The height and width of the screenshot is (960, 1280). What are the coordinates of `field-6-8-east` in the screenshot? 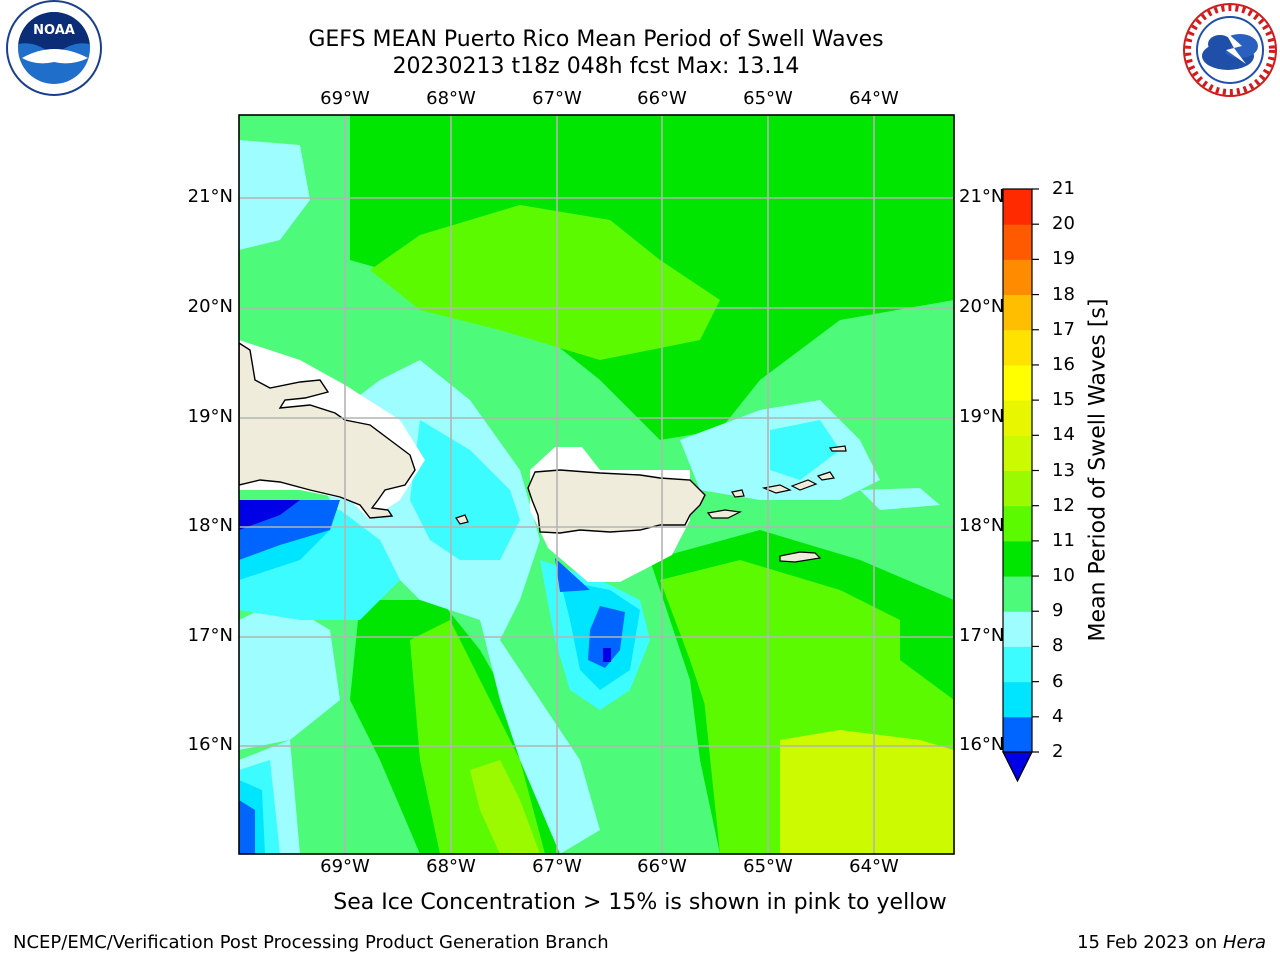 It's located at (805, 450).